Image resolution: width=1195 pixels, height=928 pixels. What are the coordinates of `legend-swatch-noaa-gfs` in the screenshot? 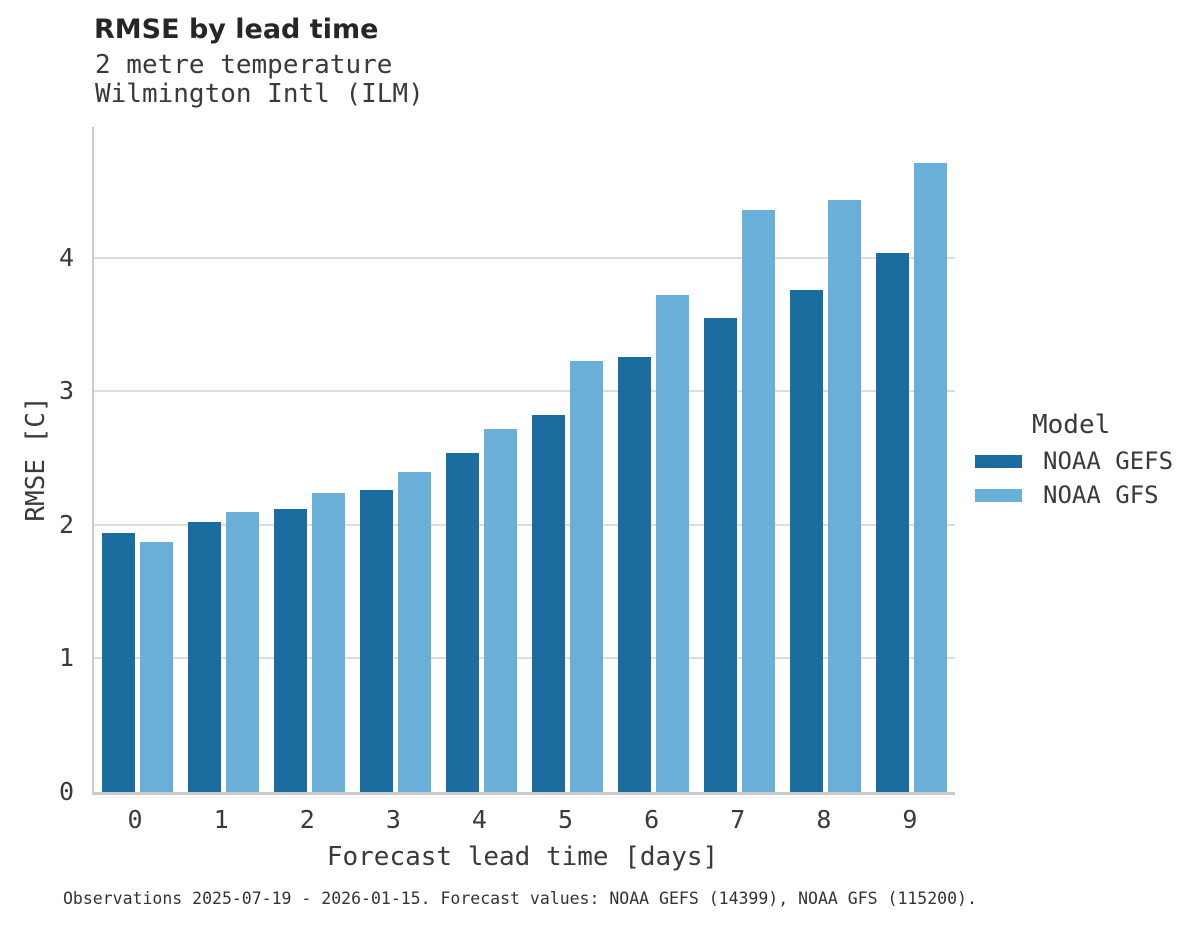 It's located at (998, 495).